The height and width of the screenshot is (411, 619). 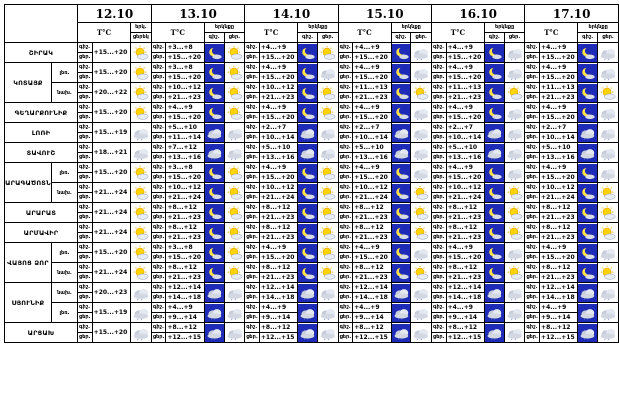 What do you see at coordinates (140, 112) in the screenshot?
I see `weather-icon` at bounding box center [140, 112].